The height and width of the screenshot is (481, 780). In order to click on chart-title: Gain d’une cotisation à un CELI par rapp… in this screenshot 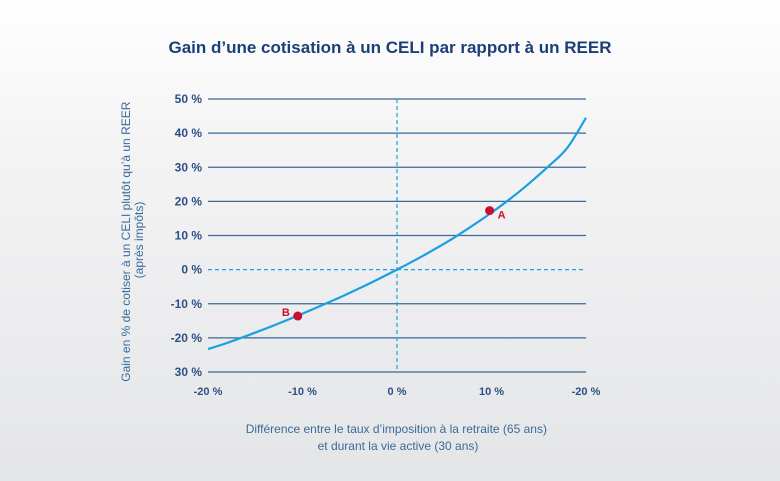, I will do `click(390, 47)`.